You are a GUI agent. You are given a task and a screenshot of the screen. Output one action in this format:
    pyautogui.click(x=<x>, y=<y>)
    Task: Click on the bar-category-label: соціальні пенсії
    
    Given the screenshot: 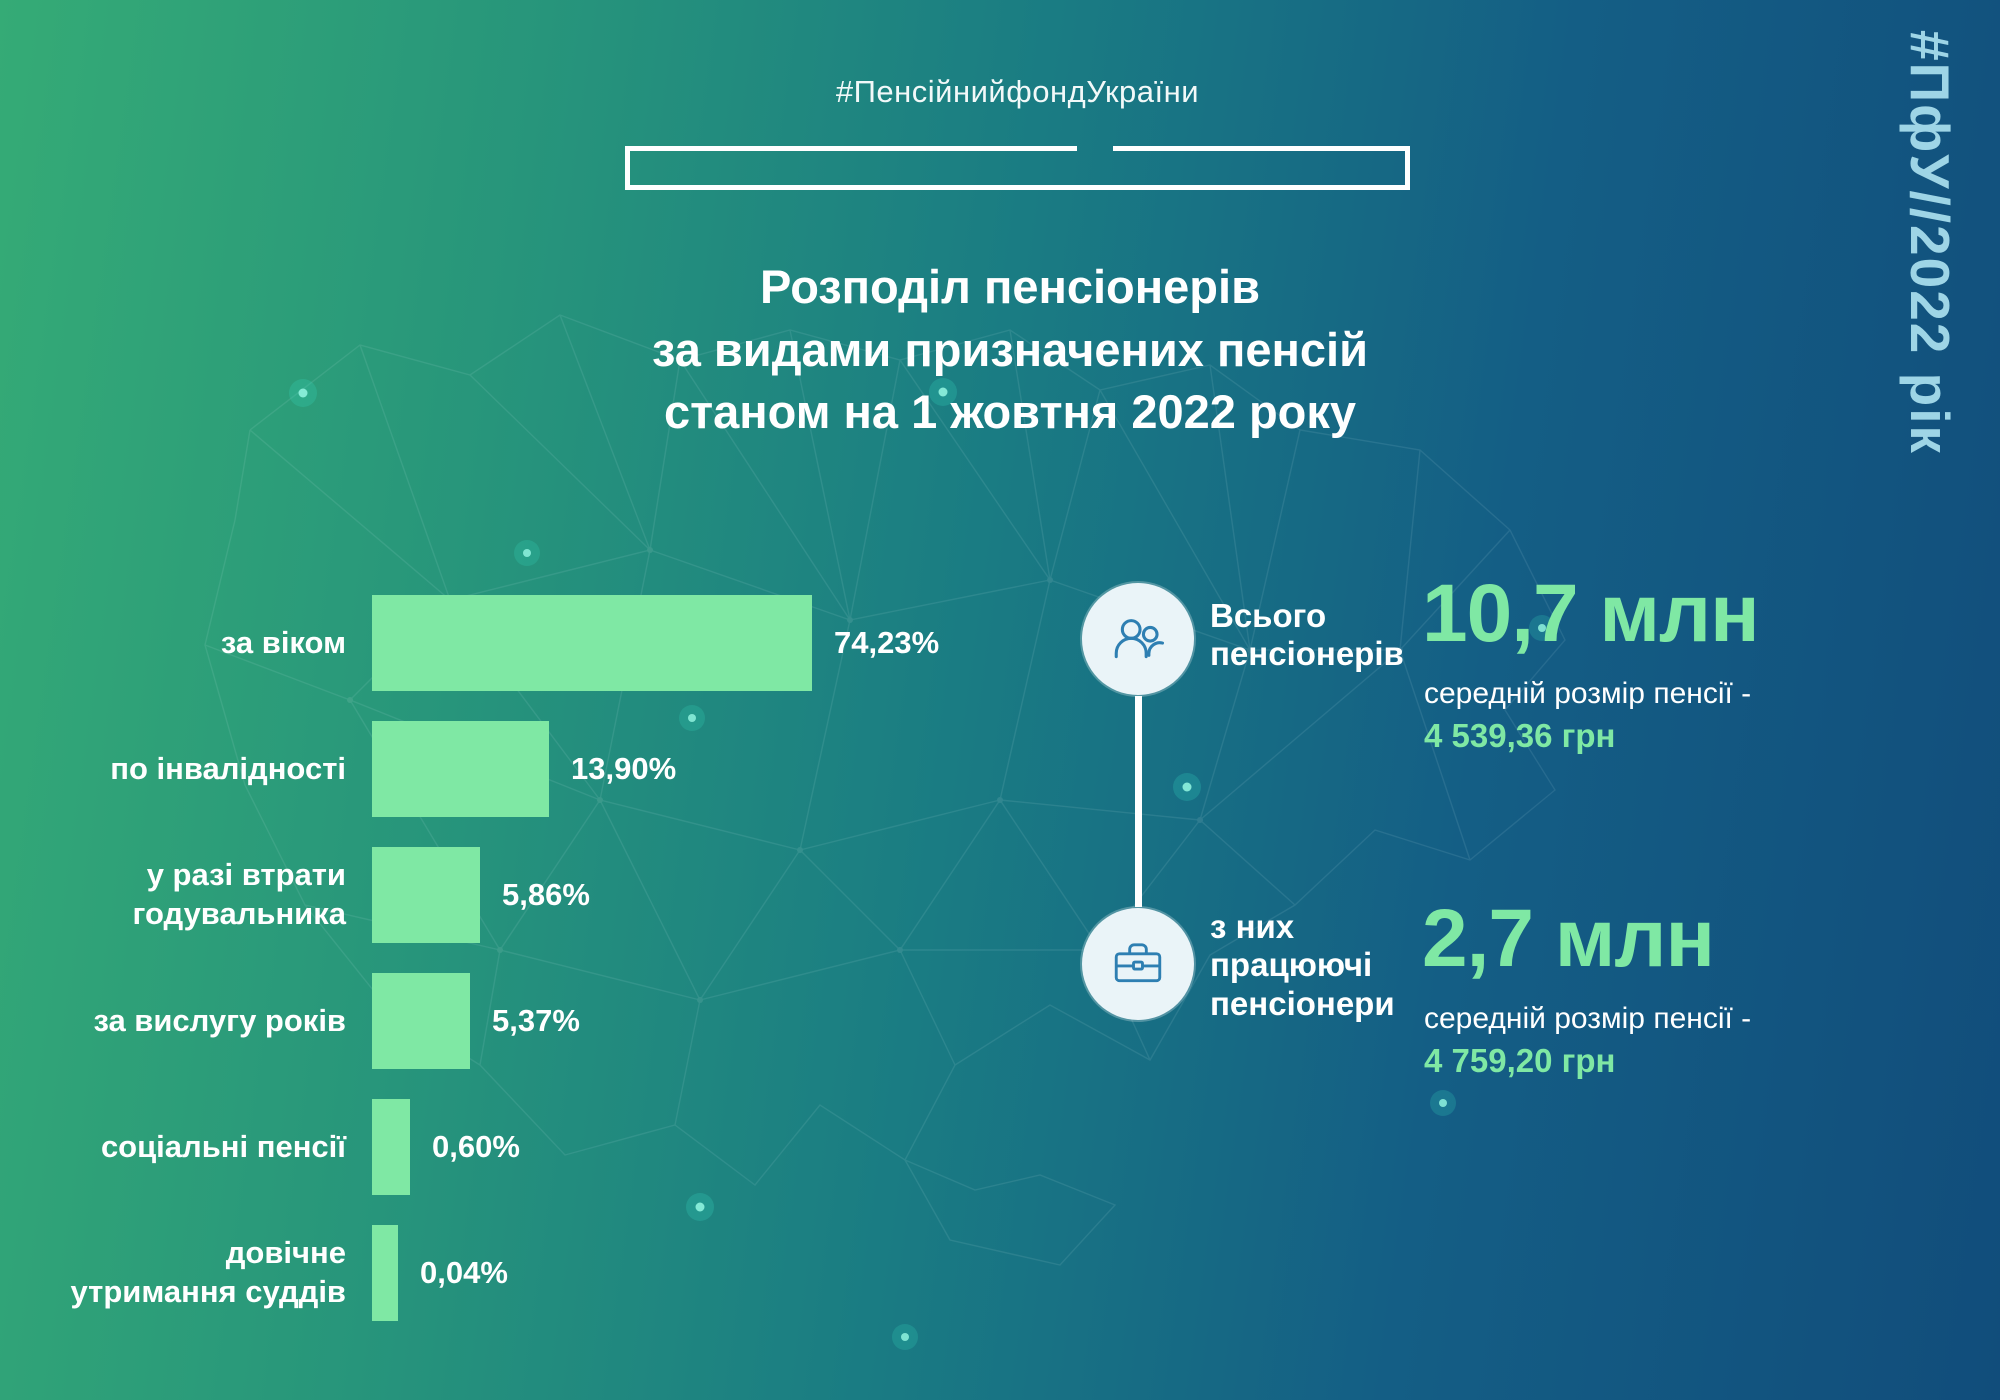 What is the action you would take?
    pyautogui.click(x=223, y=1146)
    